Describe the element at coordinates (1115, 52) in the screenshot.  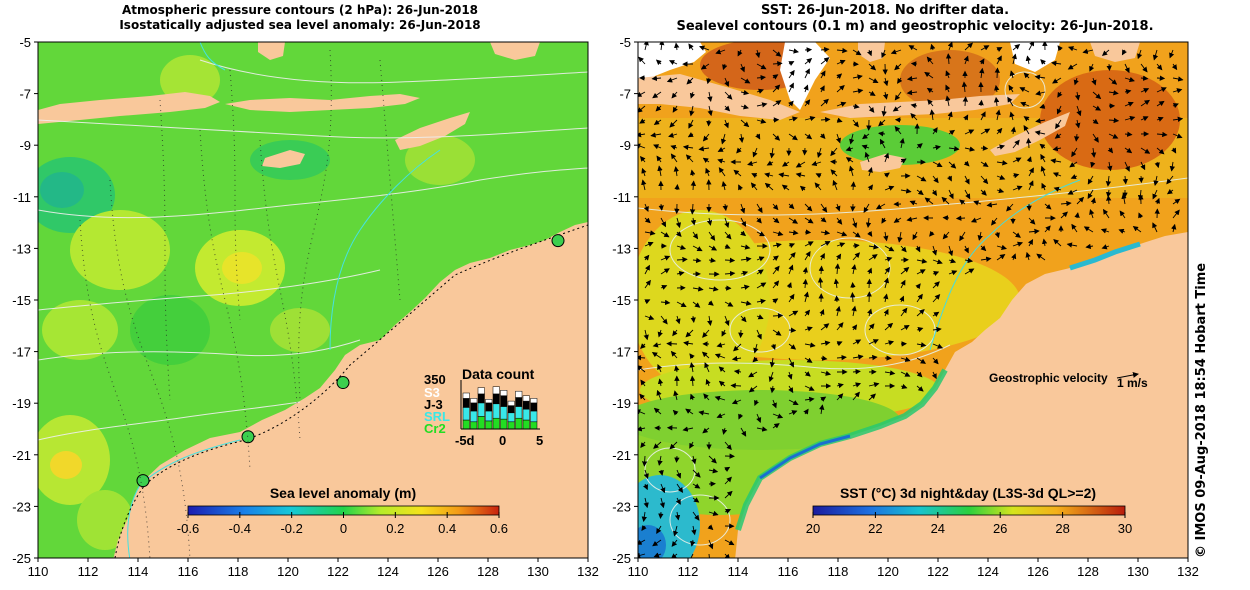
I see `sst-papua-south` at that location.